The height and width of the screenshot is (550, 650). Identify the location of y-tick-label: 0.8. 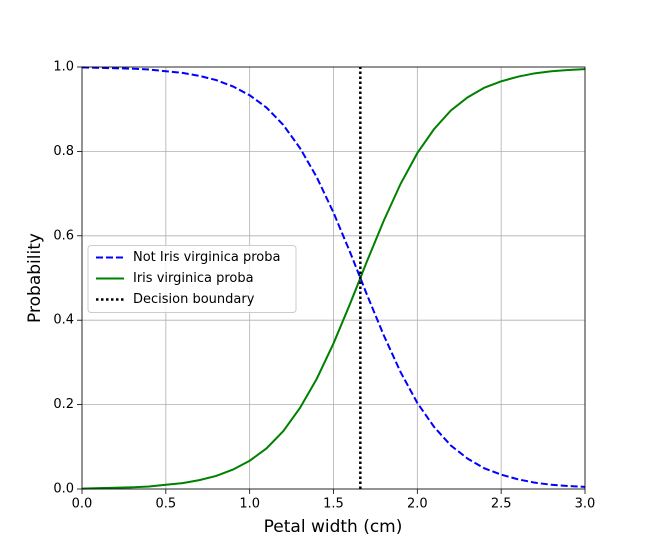
(63, 151).